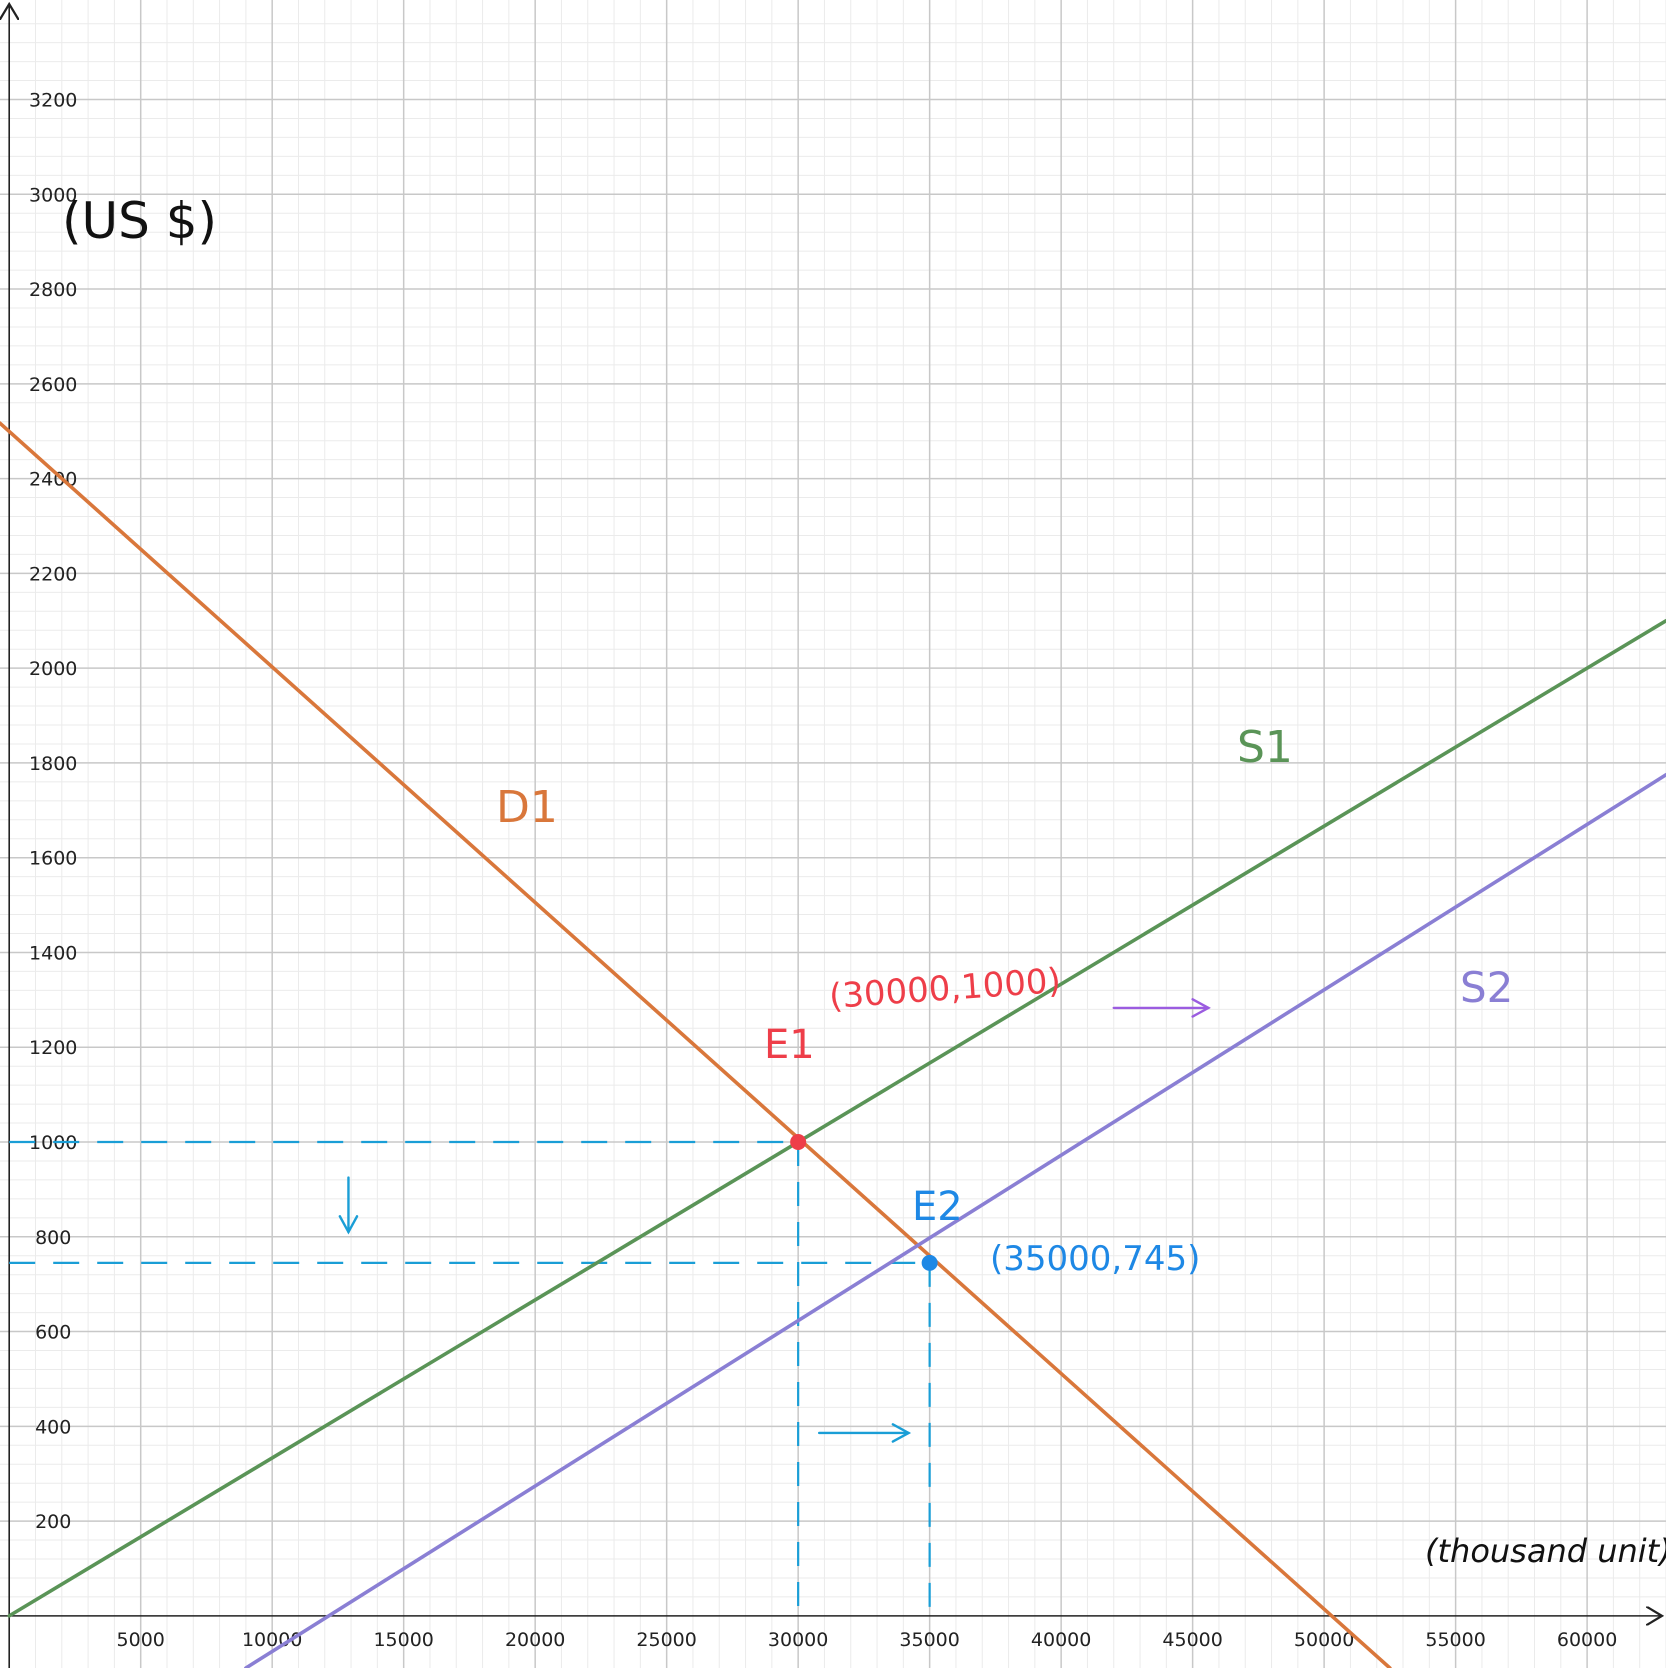 This screenshot has width=1666, height=1668. Describe the element at coordinates (666, 1640) in the screenshot. I see `x-tick-label: 25000` at that location.